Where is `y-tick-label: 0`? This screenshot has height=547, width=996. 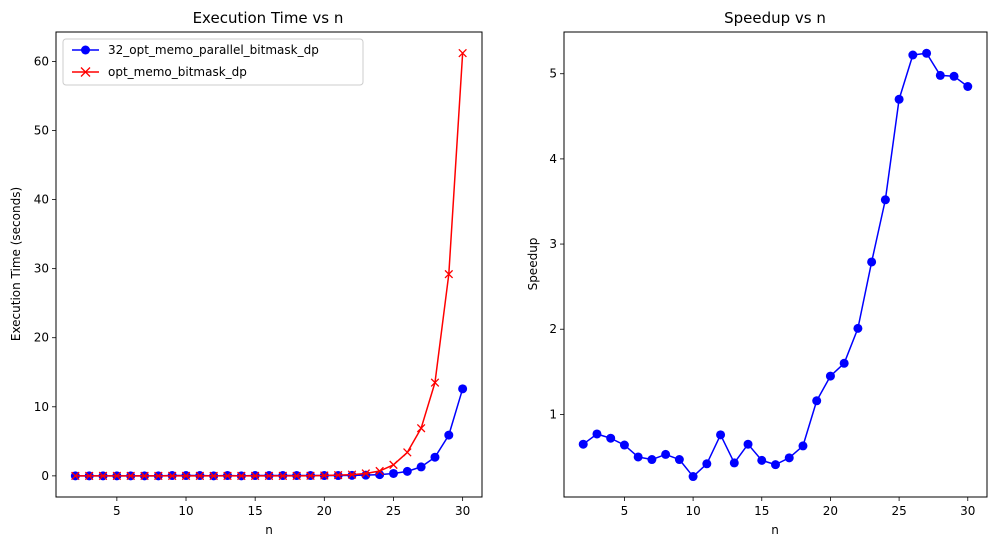
y-tick-label: 0 is located at coordinates (45, 476).